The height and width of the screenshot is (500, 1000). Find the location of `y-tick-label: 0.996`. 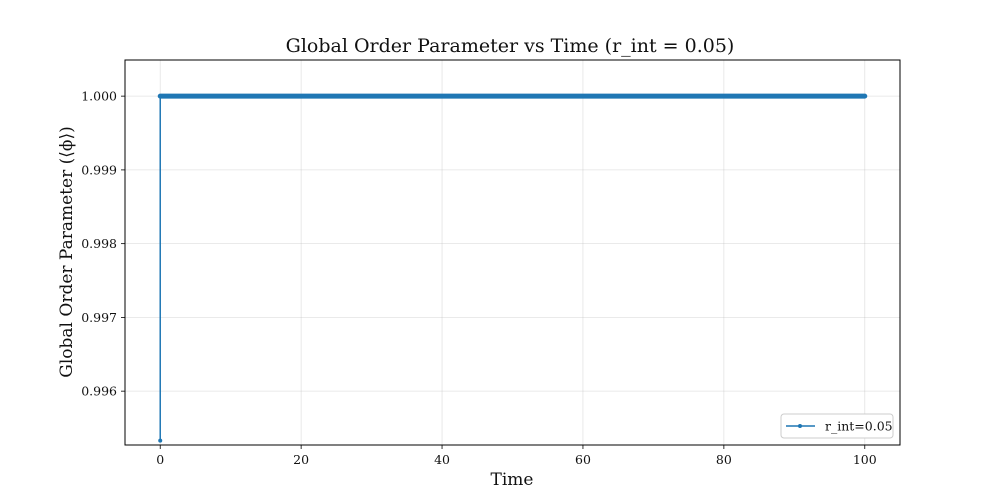

y-tick-label: 0.996 is located at coordinates (99, 391).